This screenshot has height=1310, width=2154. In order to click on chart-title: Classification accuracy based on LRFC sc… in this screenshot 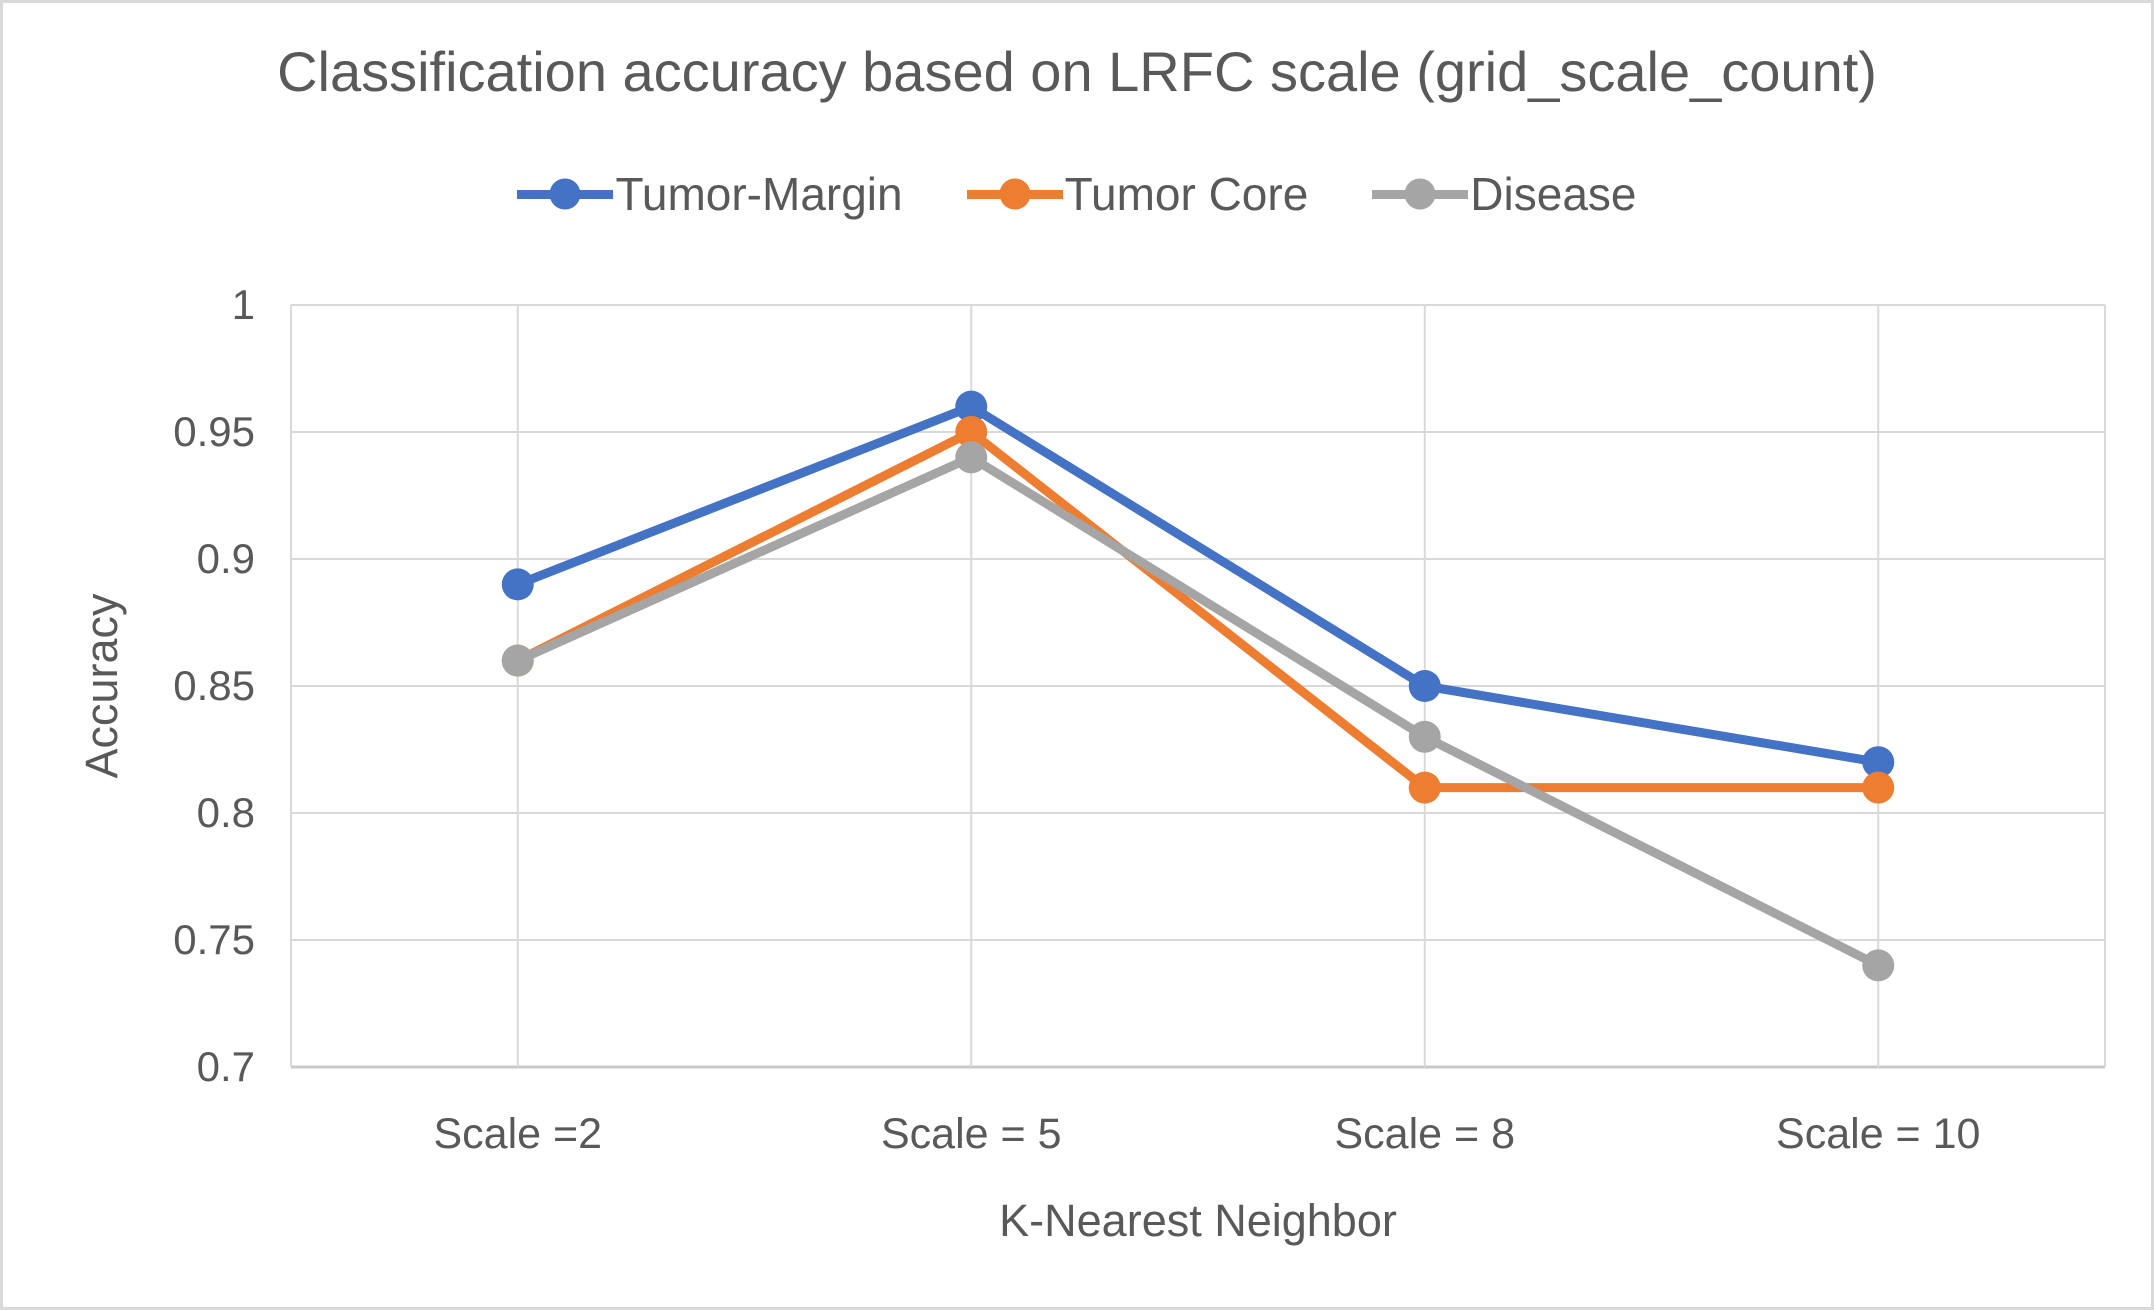, I will do `click(1077, 71)`.